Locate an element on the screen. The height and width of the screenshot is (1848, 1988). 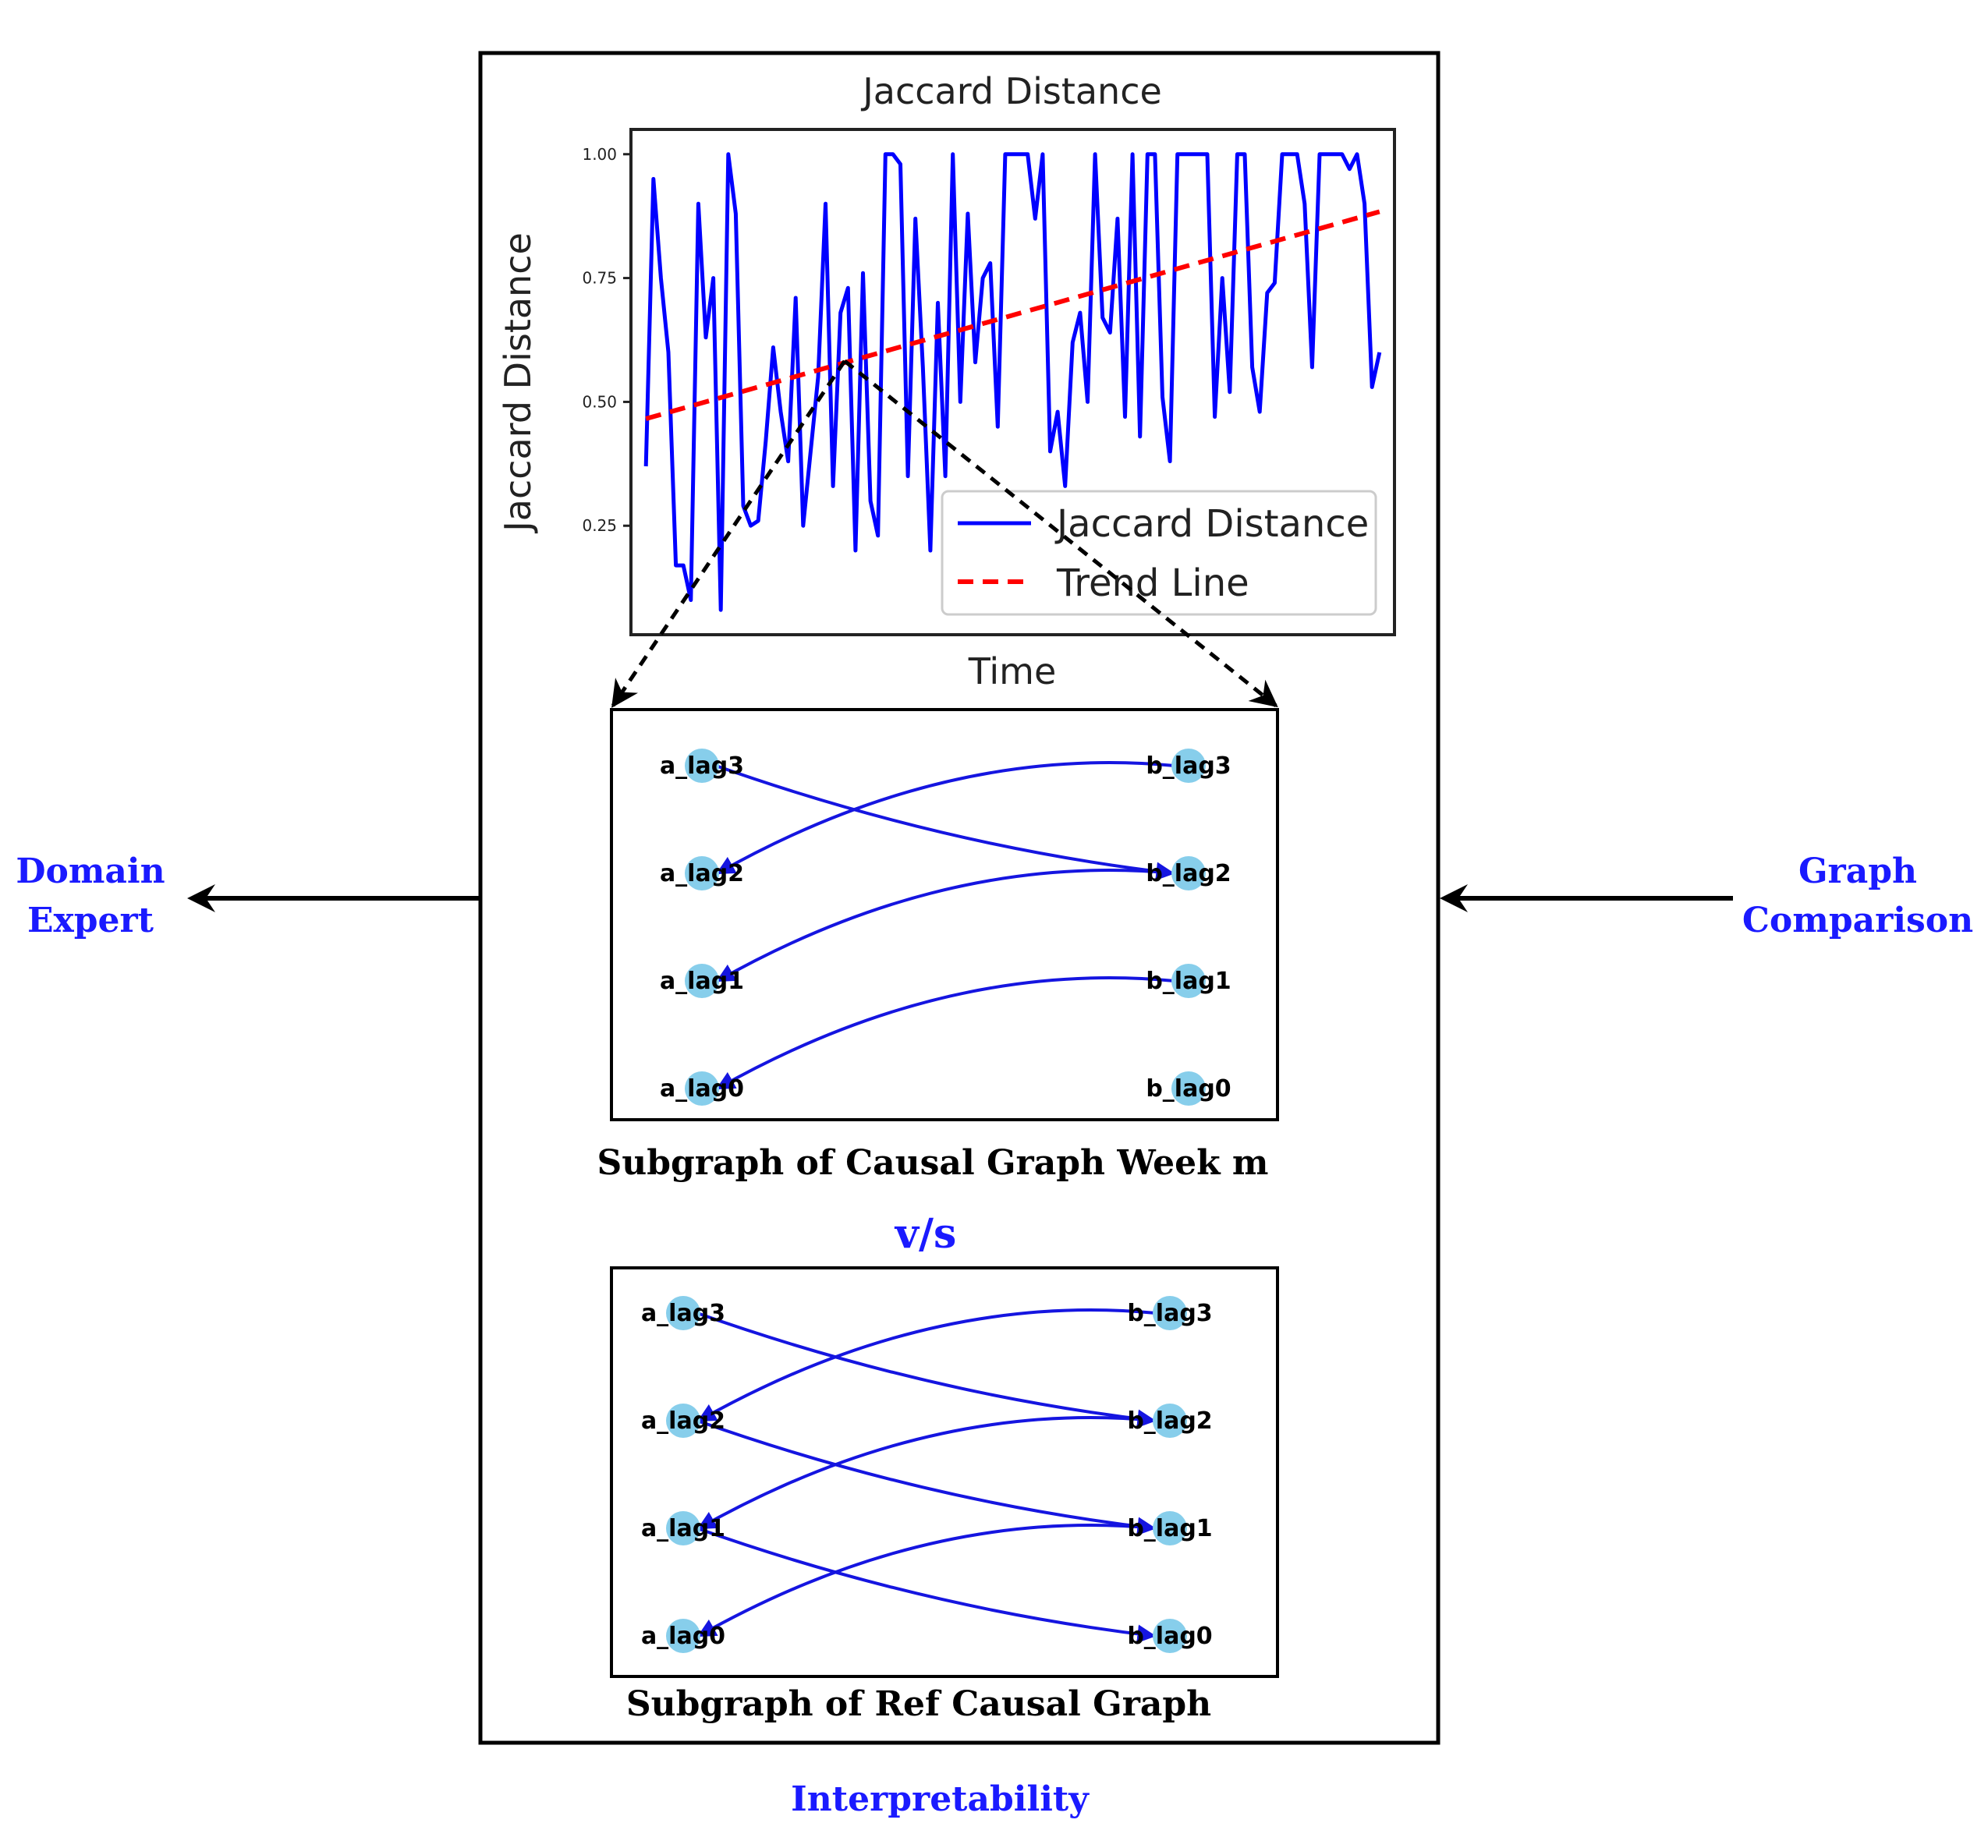
domain-expert-label-line1: Domain is located at coordinates (90, 871).